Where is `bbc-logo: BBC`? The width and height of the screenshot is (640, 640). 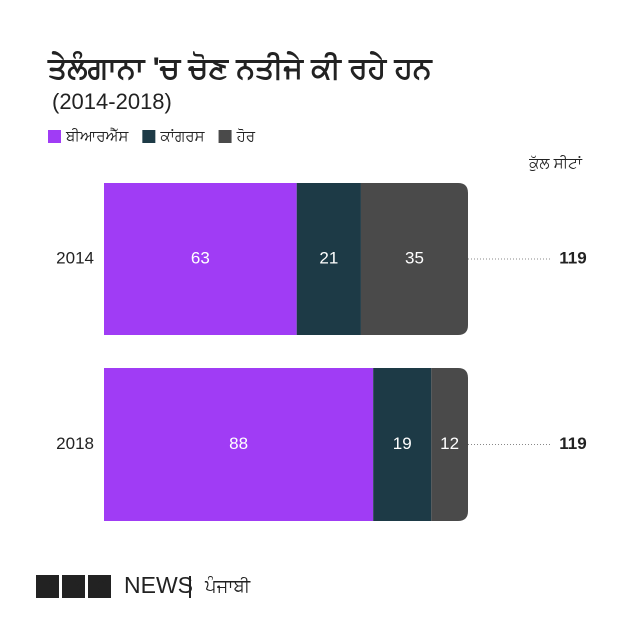 bbc-logo: BBC is located at coordinates (78, 586).